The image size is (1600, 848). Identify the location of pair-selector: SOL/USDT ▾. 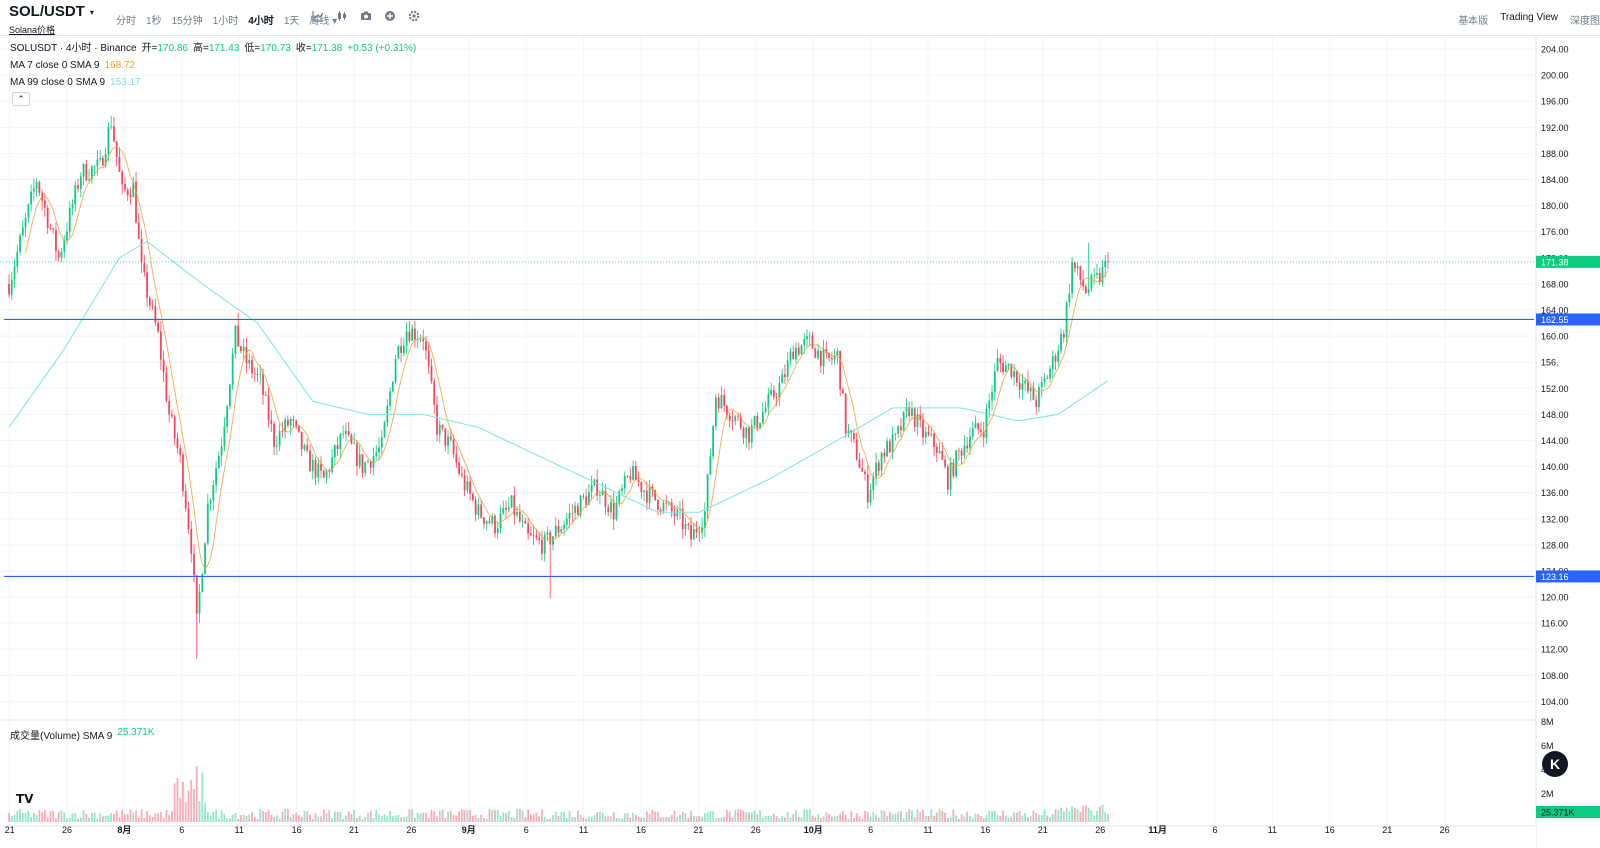
(51, 11).